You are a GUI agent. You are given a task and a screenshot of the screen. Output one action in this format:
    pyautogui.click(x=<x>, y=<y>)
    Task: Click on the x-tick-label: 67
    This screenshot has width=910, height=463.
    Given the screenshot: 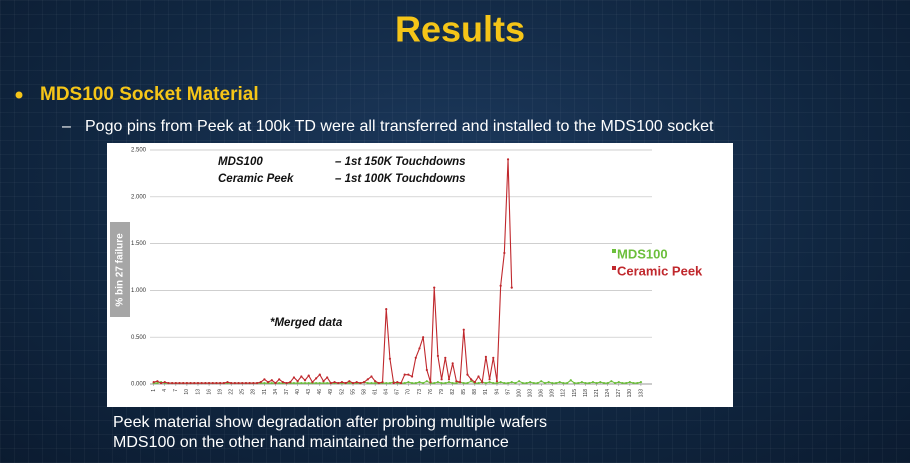 What is the action you would take?
    pyautogui.click(x=398, y=392)
    